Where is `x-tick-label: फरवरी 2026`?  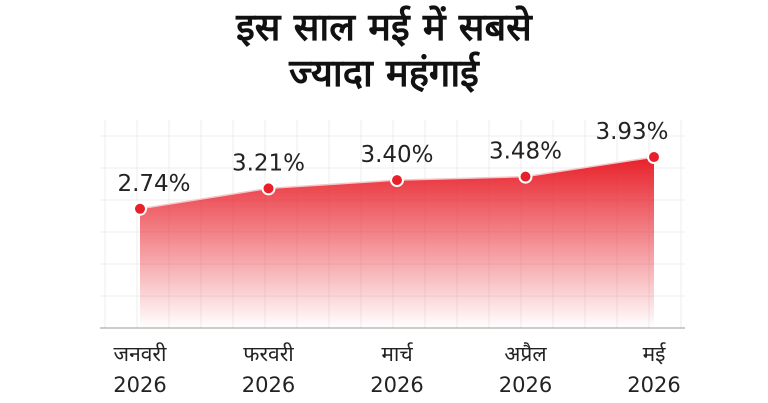
x-tick-label: फरवरी 2026 is located at coordinates (268, 369).